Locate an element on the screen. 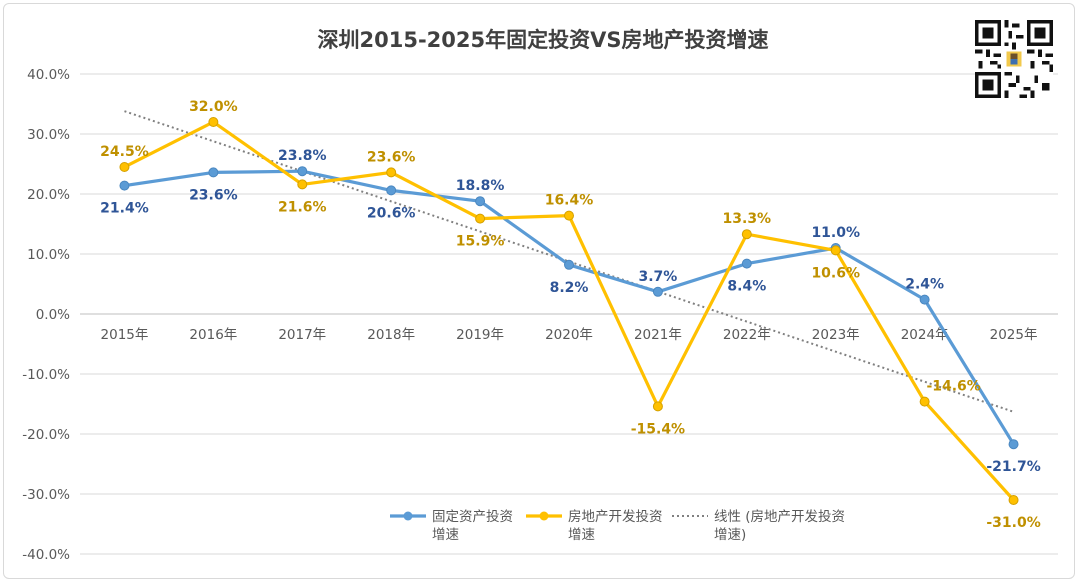 The height and width of the screenshot is (584, 1080). x-tick-label: 2021年 is located at coordinates (658, 335).